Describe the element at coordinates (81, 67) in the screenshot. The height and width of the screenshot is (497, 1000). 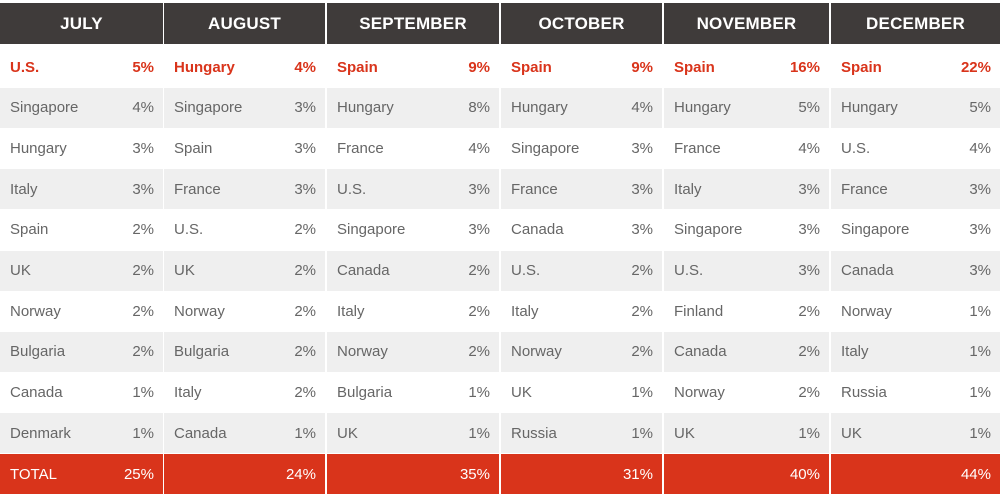
I see `table-row: U.S. 5%` at that location.